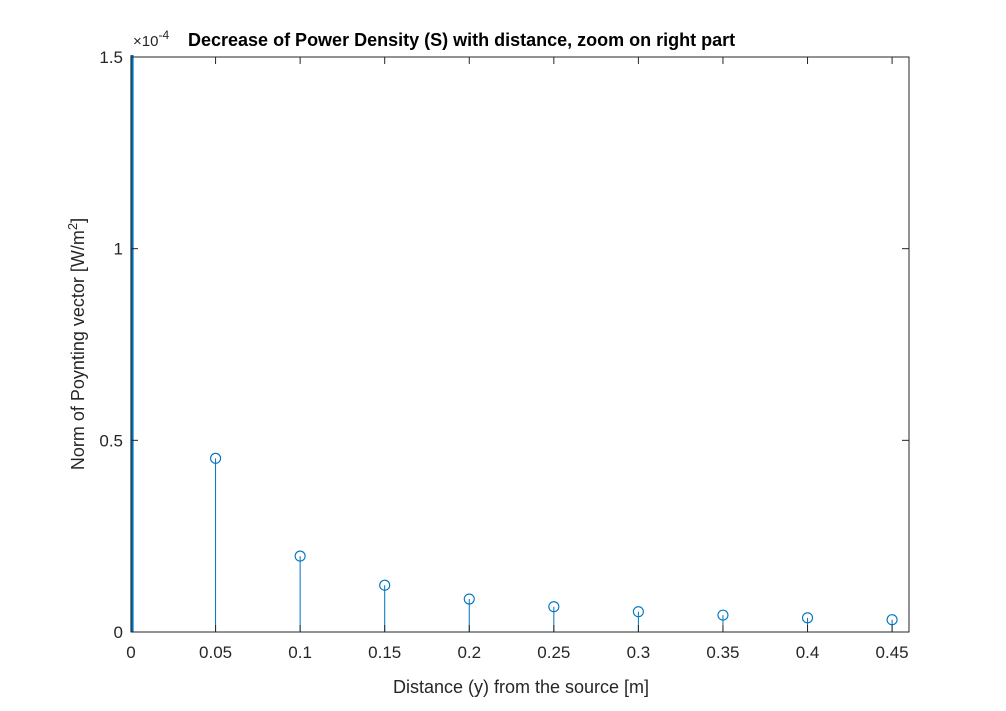 Image resolution: width=1006 pixels, height=711 pixels. Describe the element at coordinates (215, 652) in the screenshot. I see `x-tick-label: 0.05` at that location.